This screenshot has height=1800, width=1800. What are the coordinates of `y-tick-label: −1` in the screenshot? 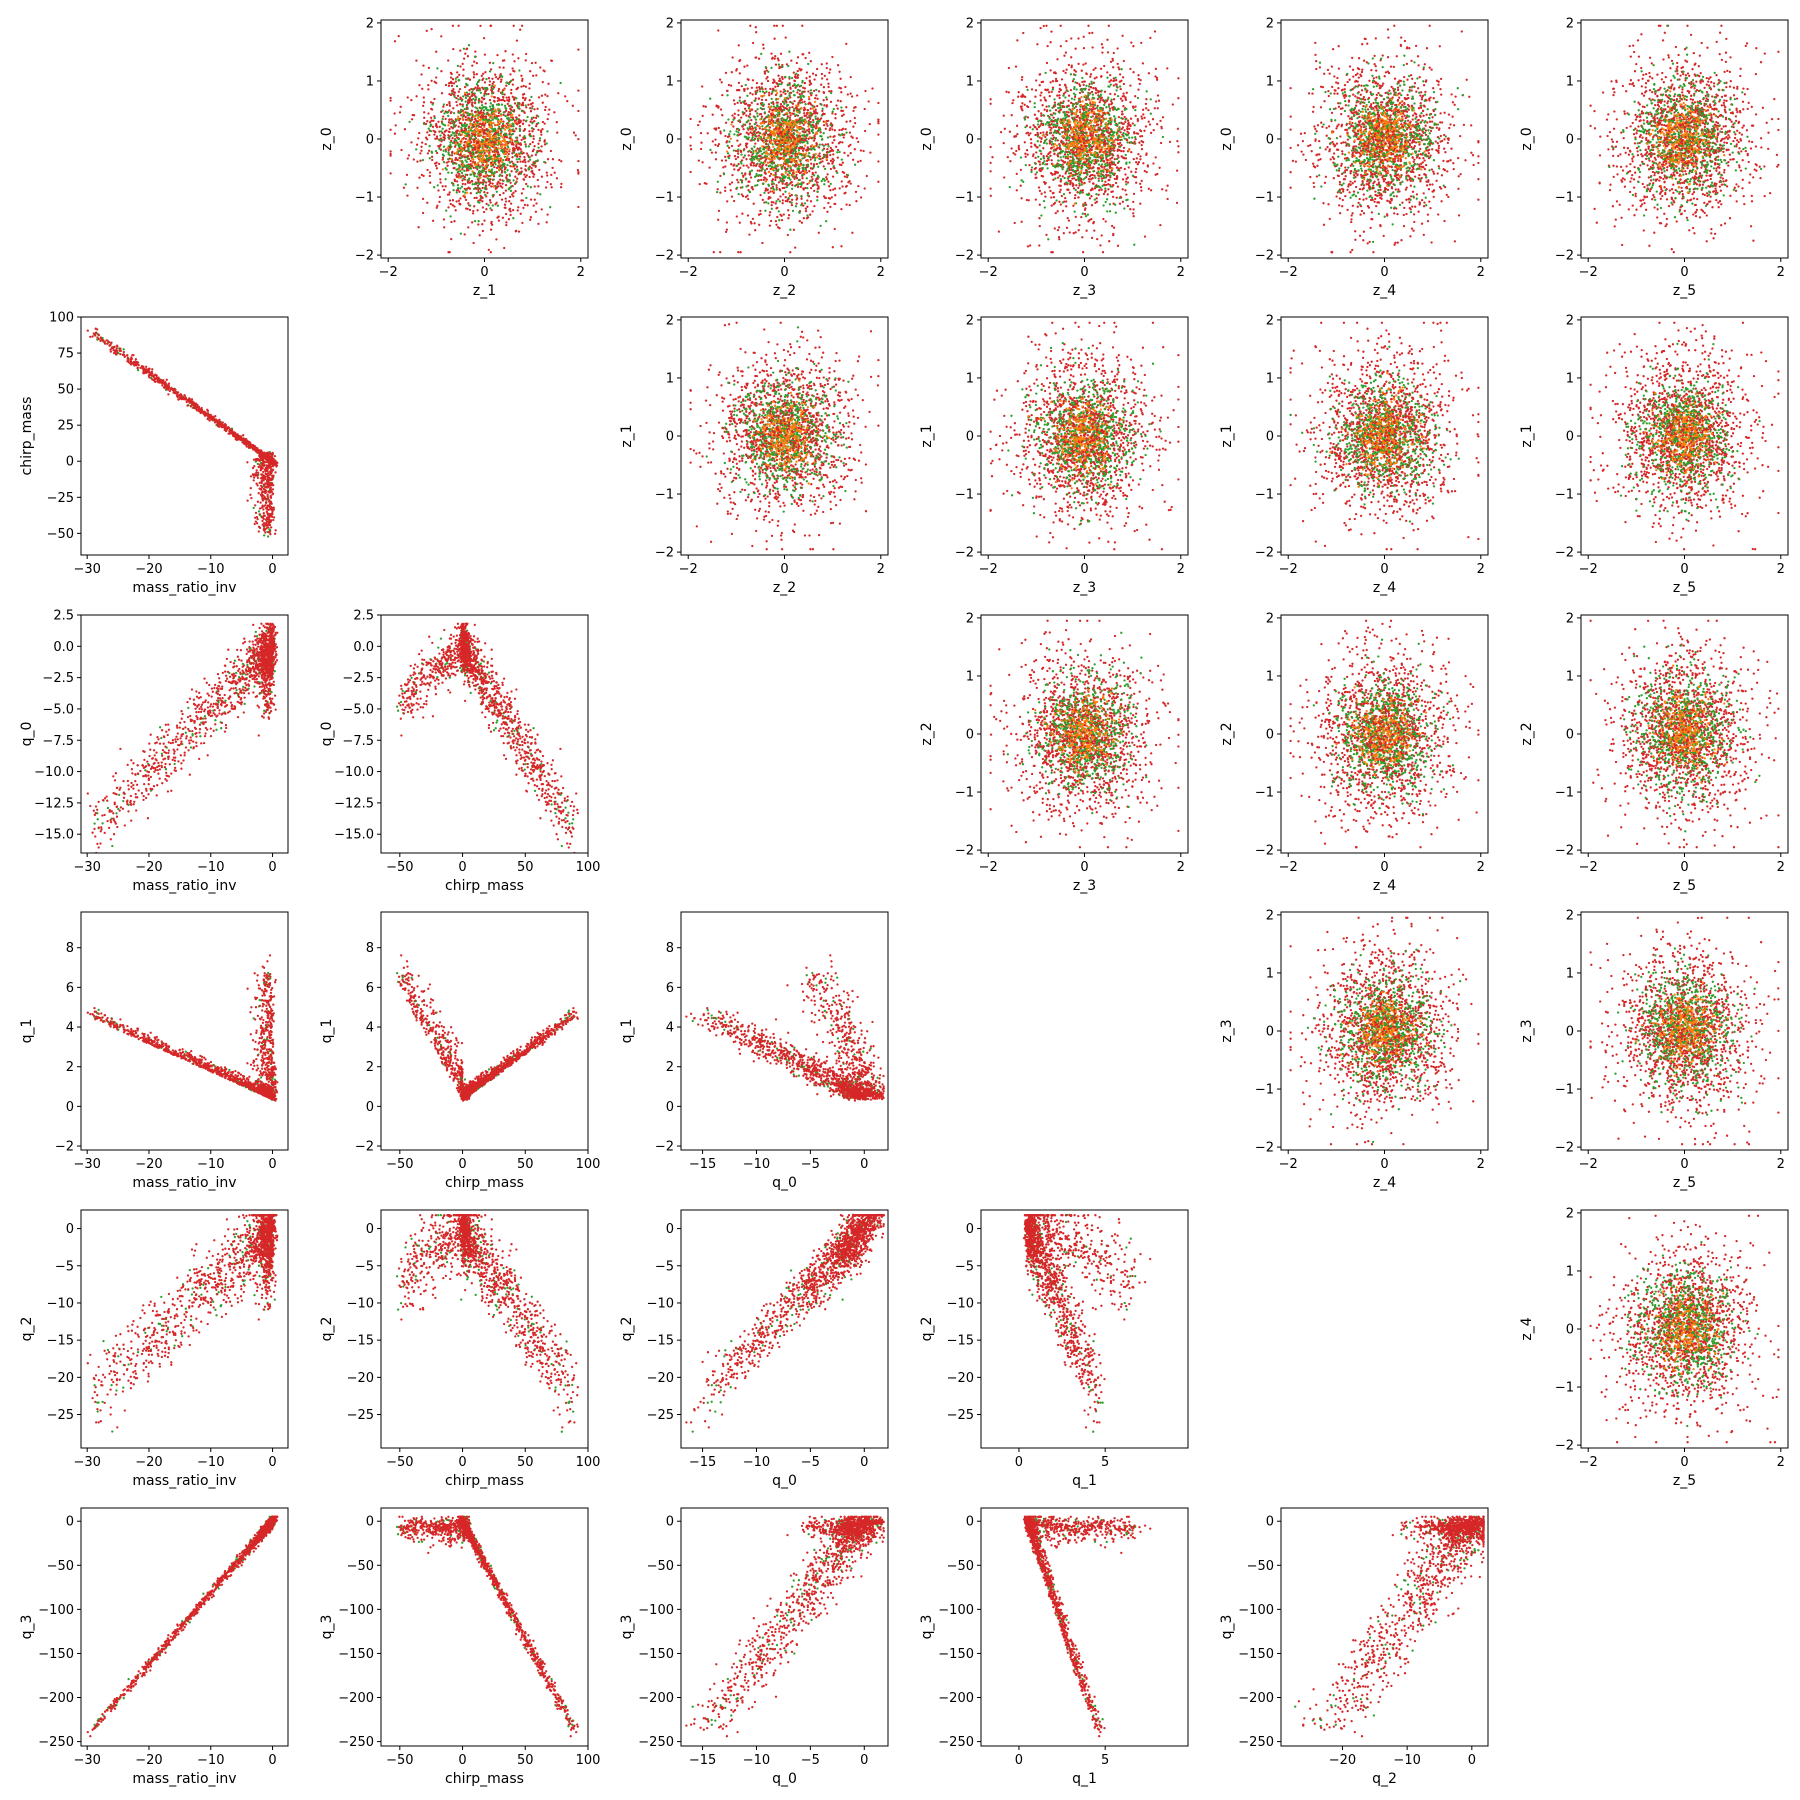 It's located at (664, 198).